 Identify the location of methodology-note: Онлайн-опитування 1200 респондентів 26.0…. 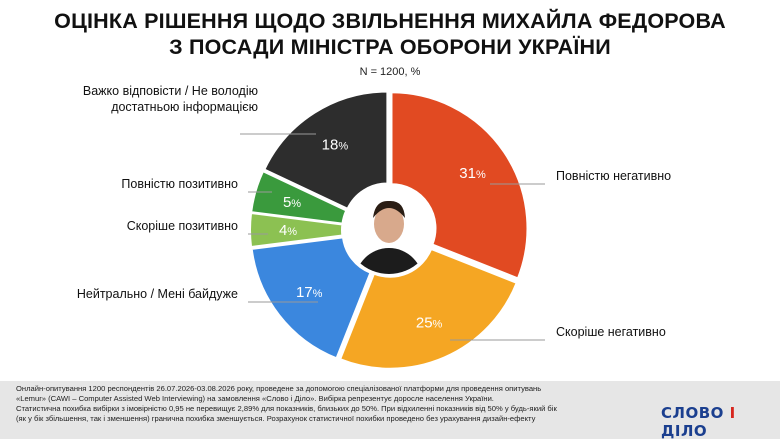
(316, 404).